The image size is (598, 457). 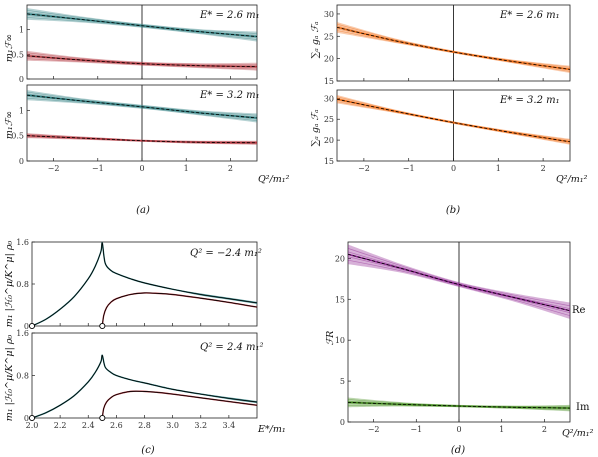 I want to click on series-band-orange, so click(x=453, y=47).